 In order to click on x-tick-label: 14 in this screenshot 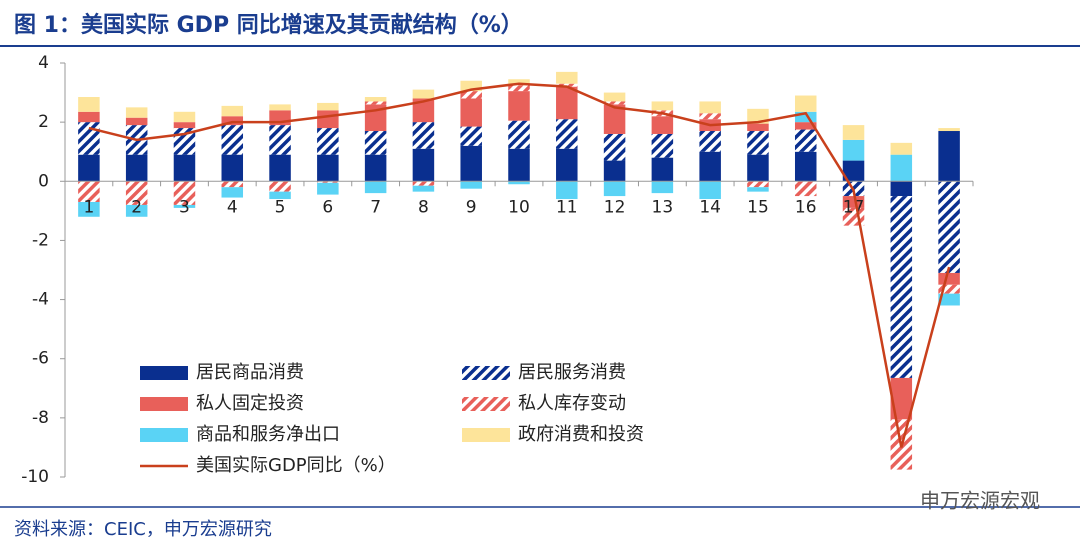, I will do `click(710, 207)`.